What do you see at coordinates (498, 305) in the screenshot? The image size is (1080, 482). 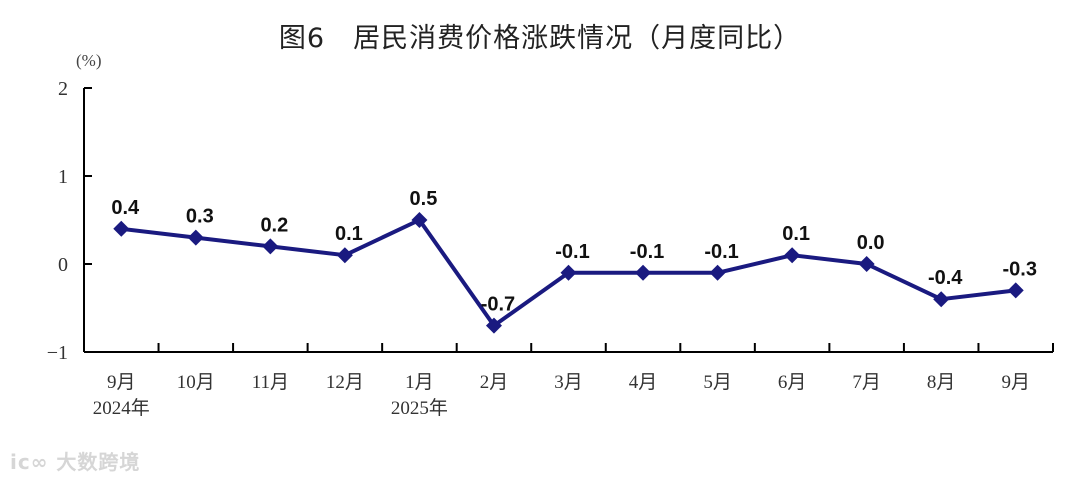 I see `data-label: -0.7` at bounding box center [498, 305].